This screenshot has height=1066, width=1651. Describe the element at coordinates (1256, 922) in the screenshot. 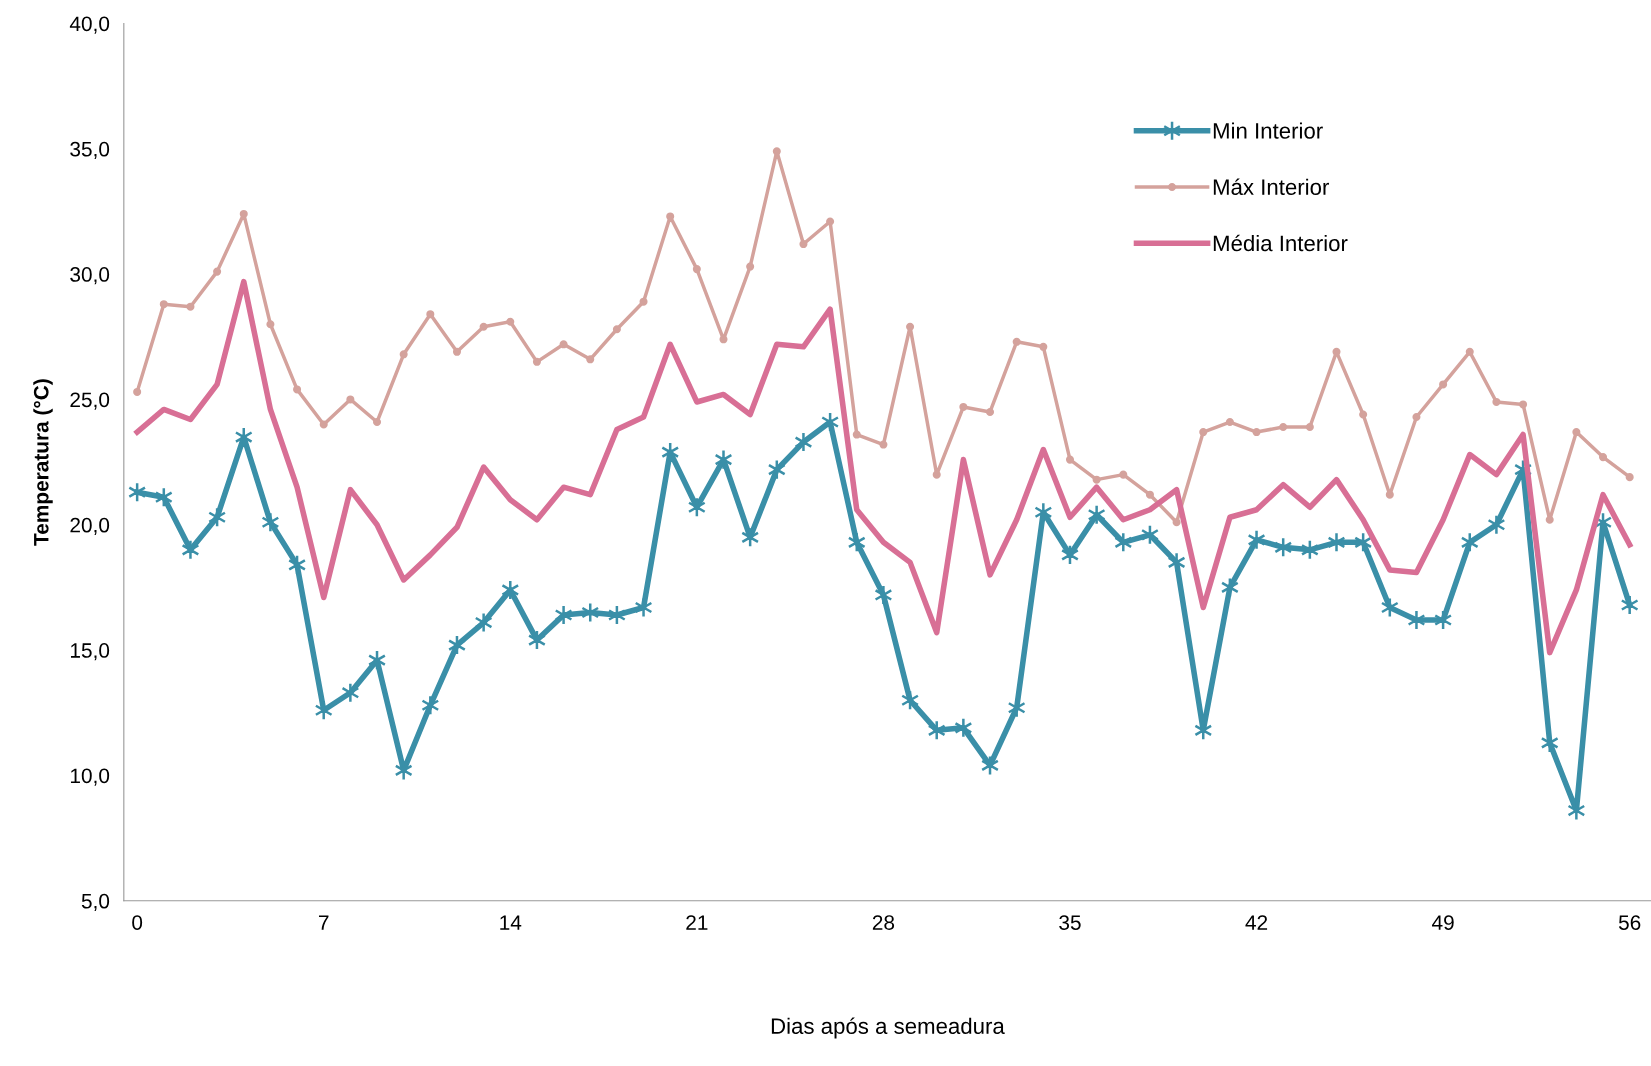

I see `x-tick-label: 42` at that location.